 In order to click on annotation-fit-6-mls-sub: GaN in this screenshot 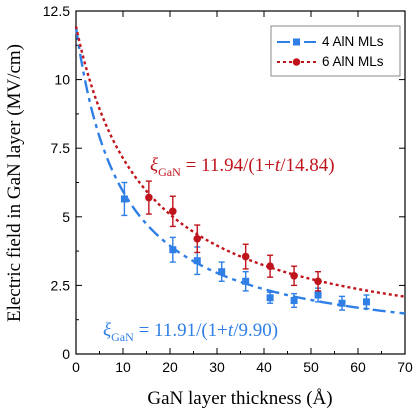, I will do `click(169, 172)`.